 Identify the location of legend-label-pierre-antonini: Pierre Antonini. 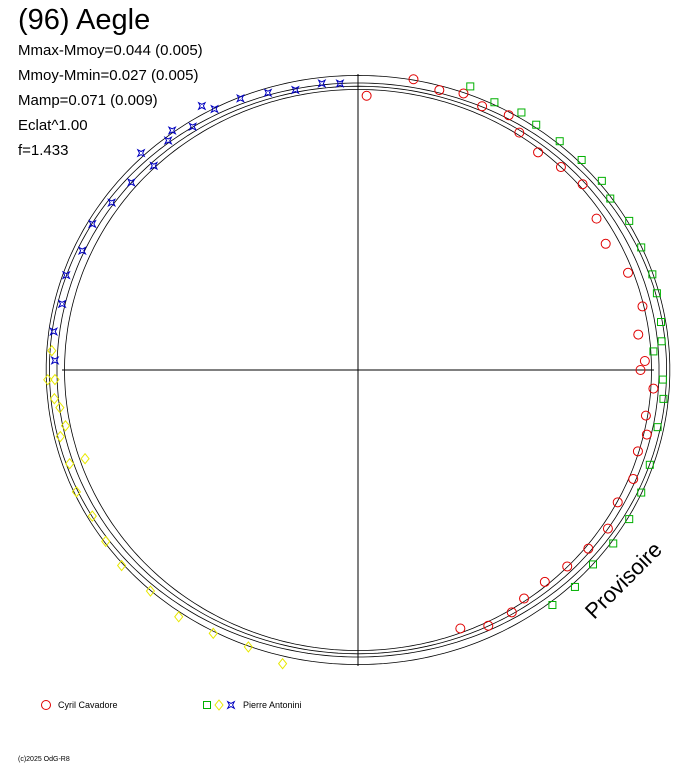
(272, 705).